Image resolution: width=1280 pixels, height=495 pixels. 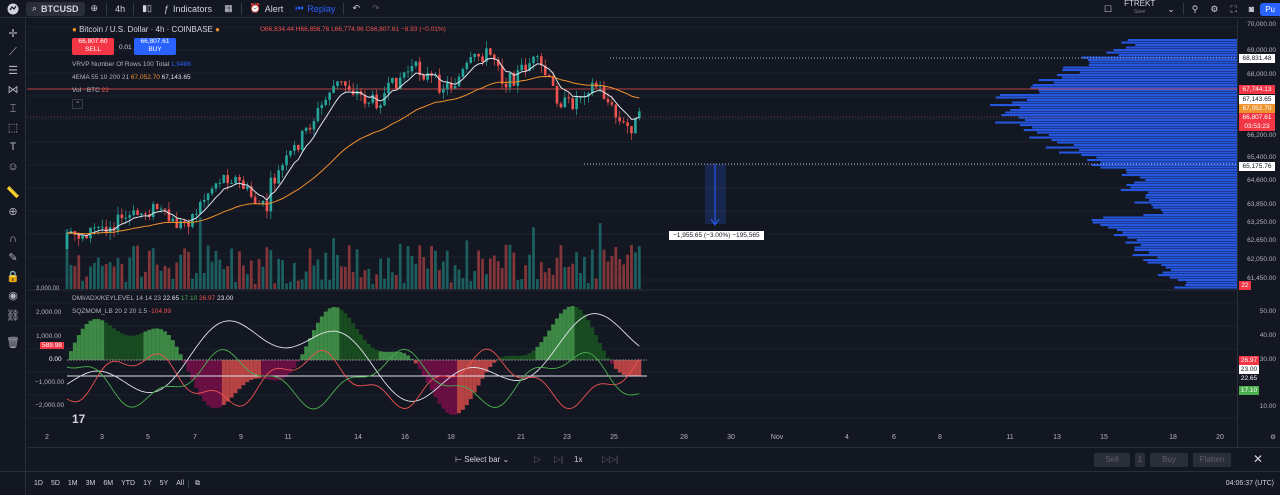 I want to click on pencil-lock-icon: ✎, so click(x=13, y=258).